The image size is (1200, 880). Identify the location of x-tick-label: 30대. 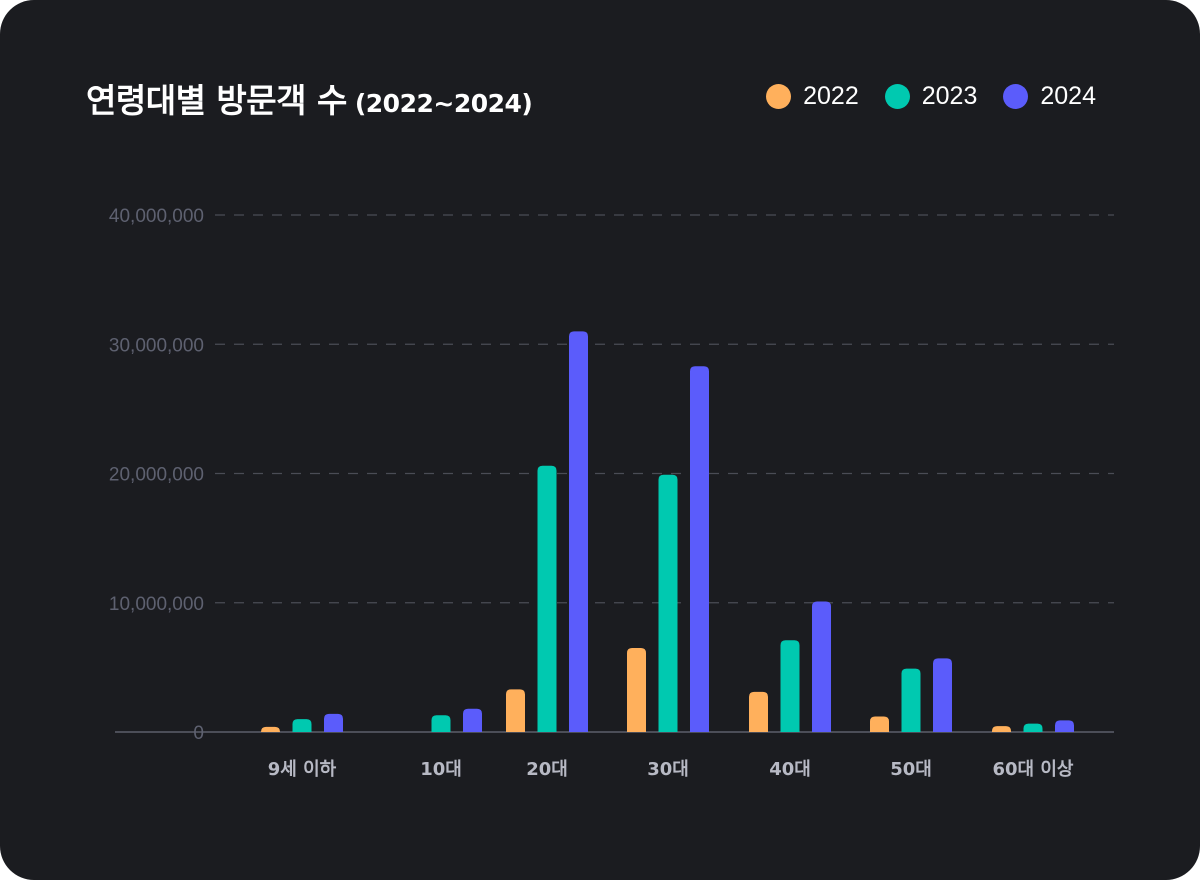
(668, 769).